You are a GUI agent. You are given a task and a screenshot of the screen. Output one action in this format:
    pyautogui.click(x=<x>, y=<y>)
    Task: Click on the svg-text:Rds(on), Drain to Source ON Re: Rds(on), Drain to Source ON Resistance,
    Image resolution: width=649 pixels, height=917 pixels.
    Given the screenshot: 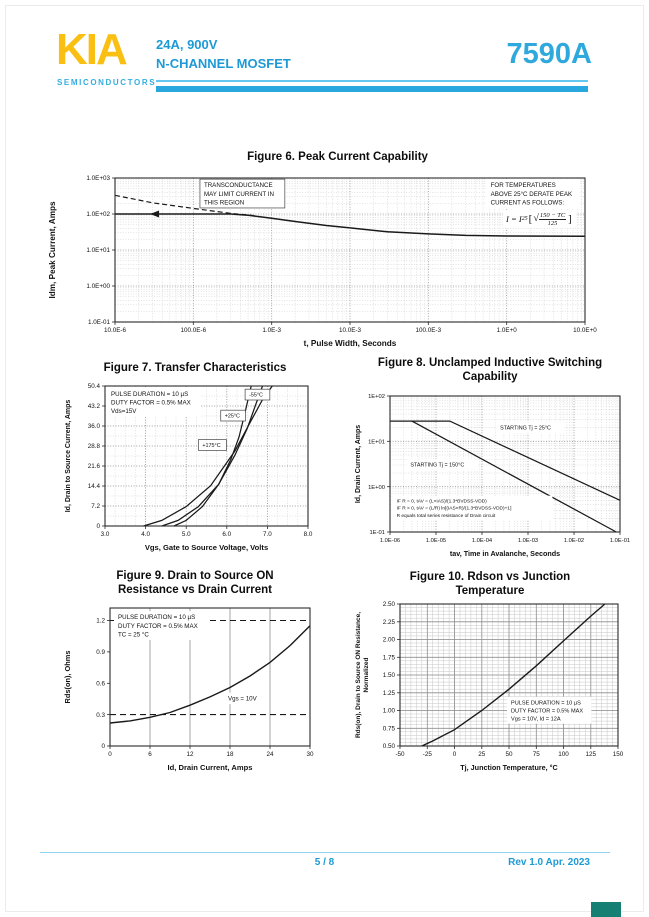 What is the action you would take?
    pyautogui.click(x=358, y=675)
    